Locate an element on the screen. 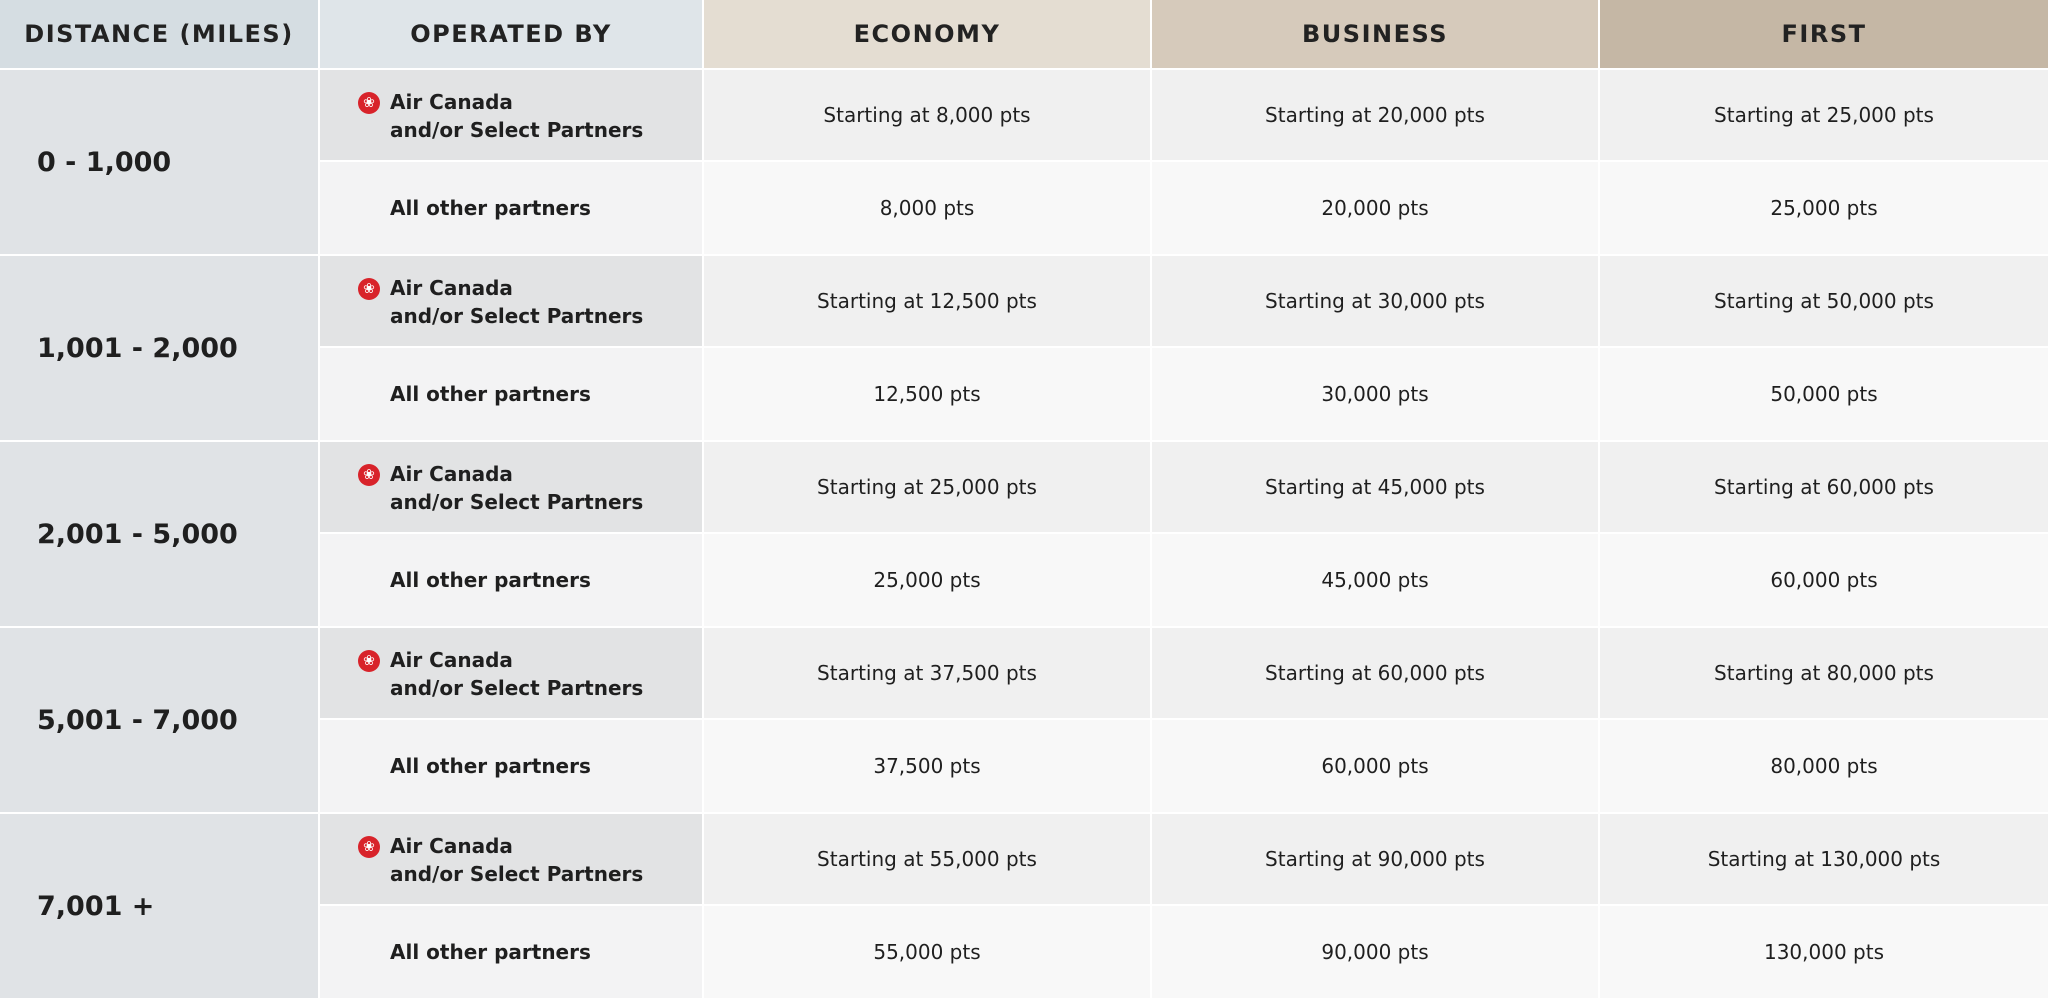 The width and height of the screenshot is (2048, 998). economy-price-air-canada: Starting at 55,000 pts is located at coordinates (927, 859).